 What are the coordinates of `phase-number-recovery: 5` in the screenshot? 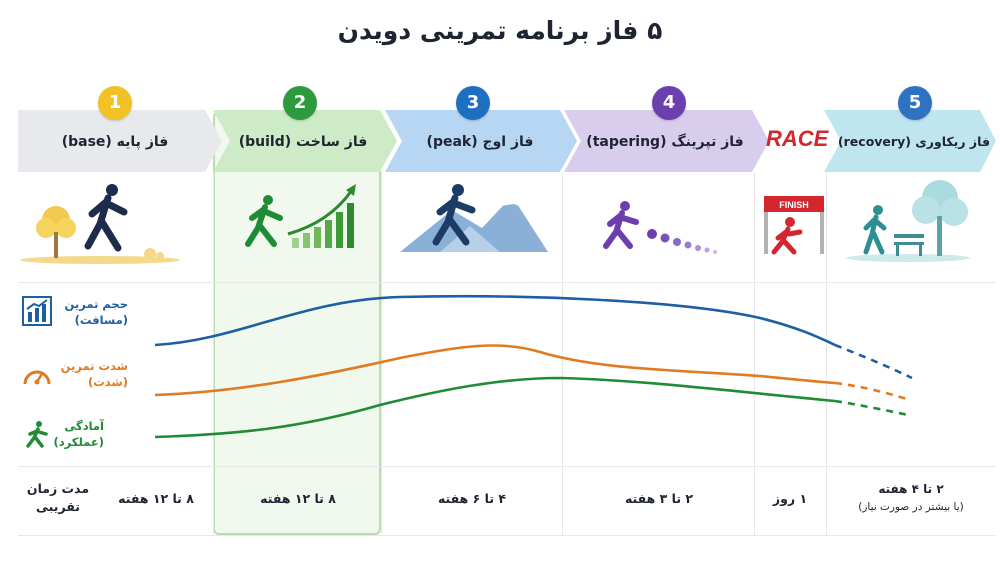 It's located at (915, 103).